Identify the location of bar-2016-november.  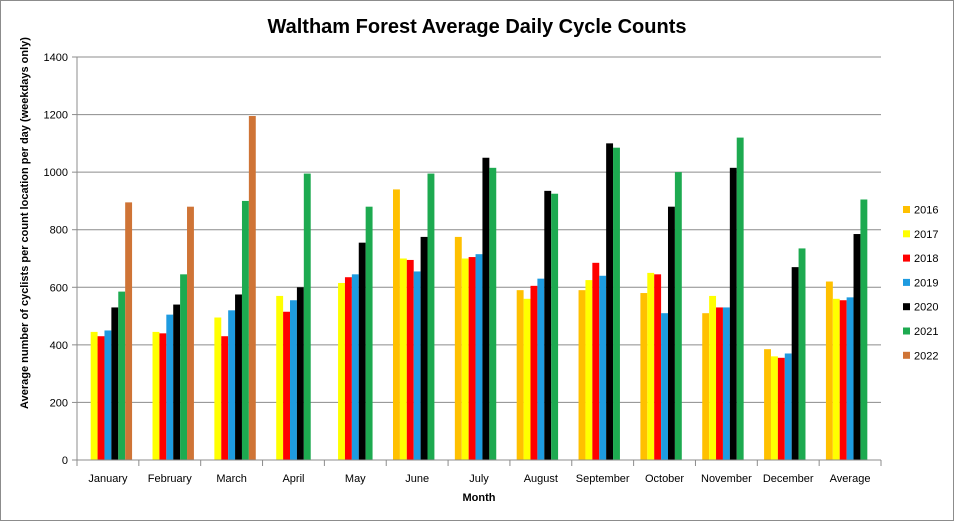
(706, 386).